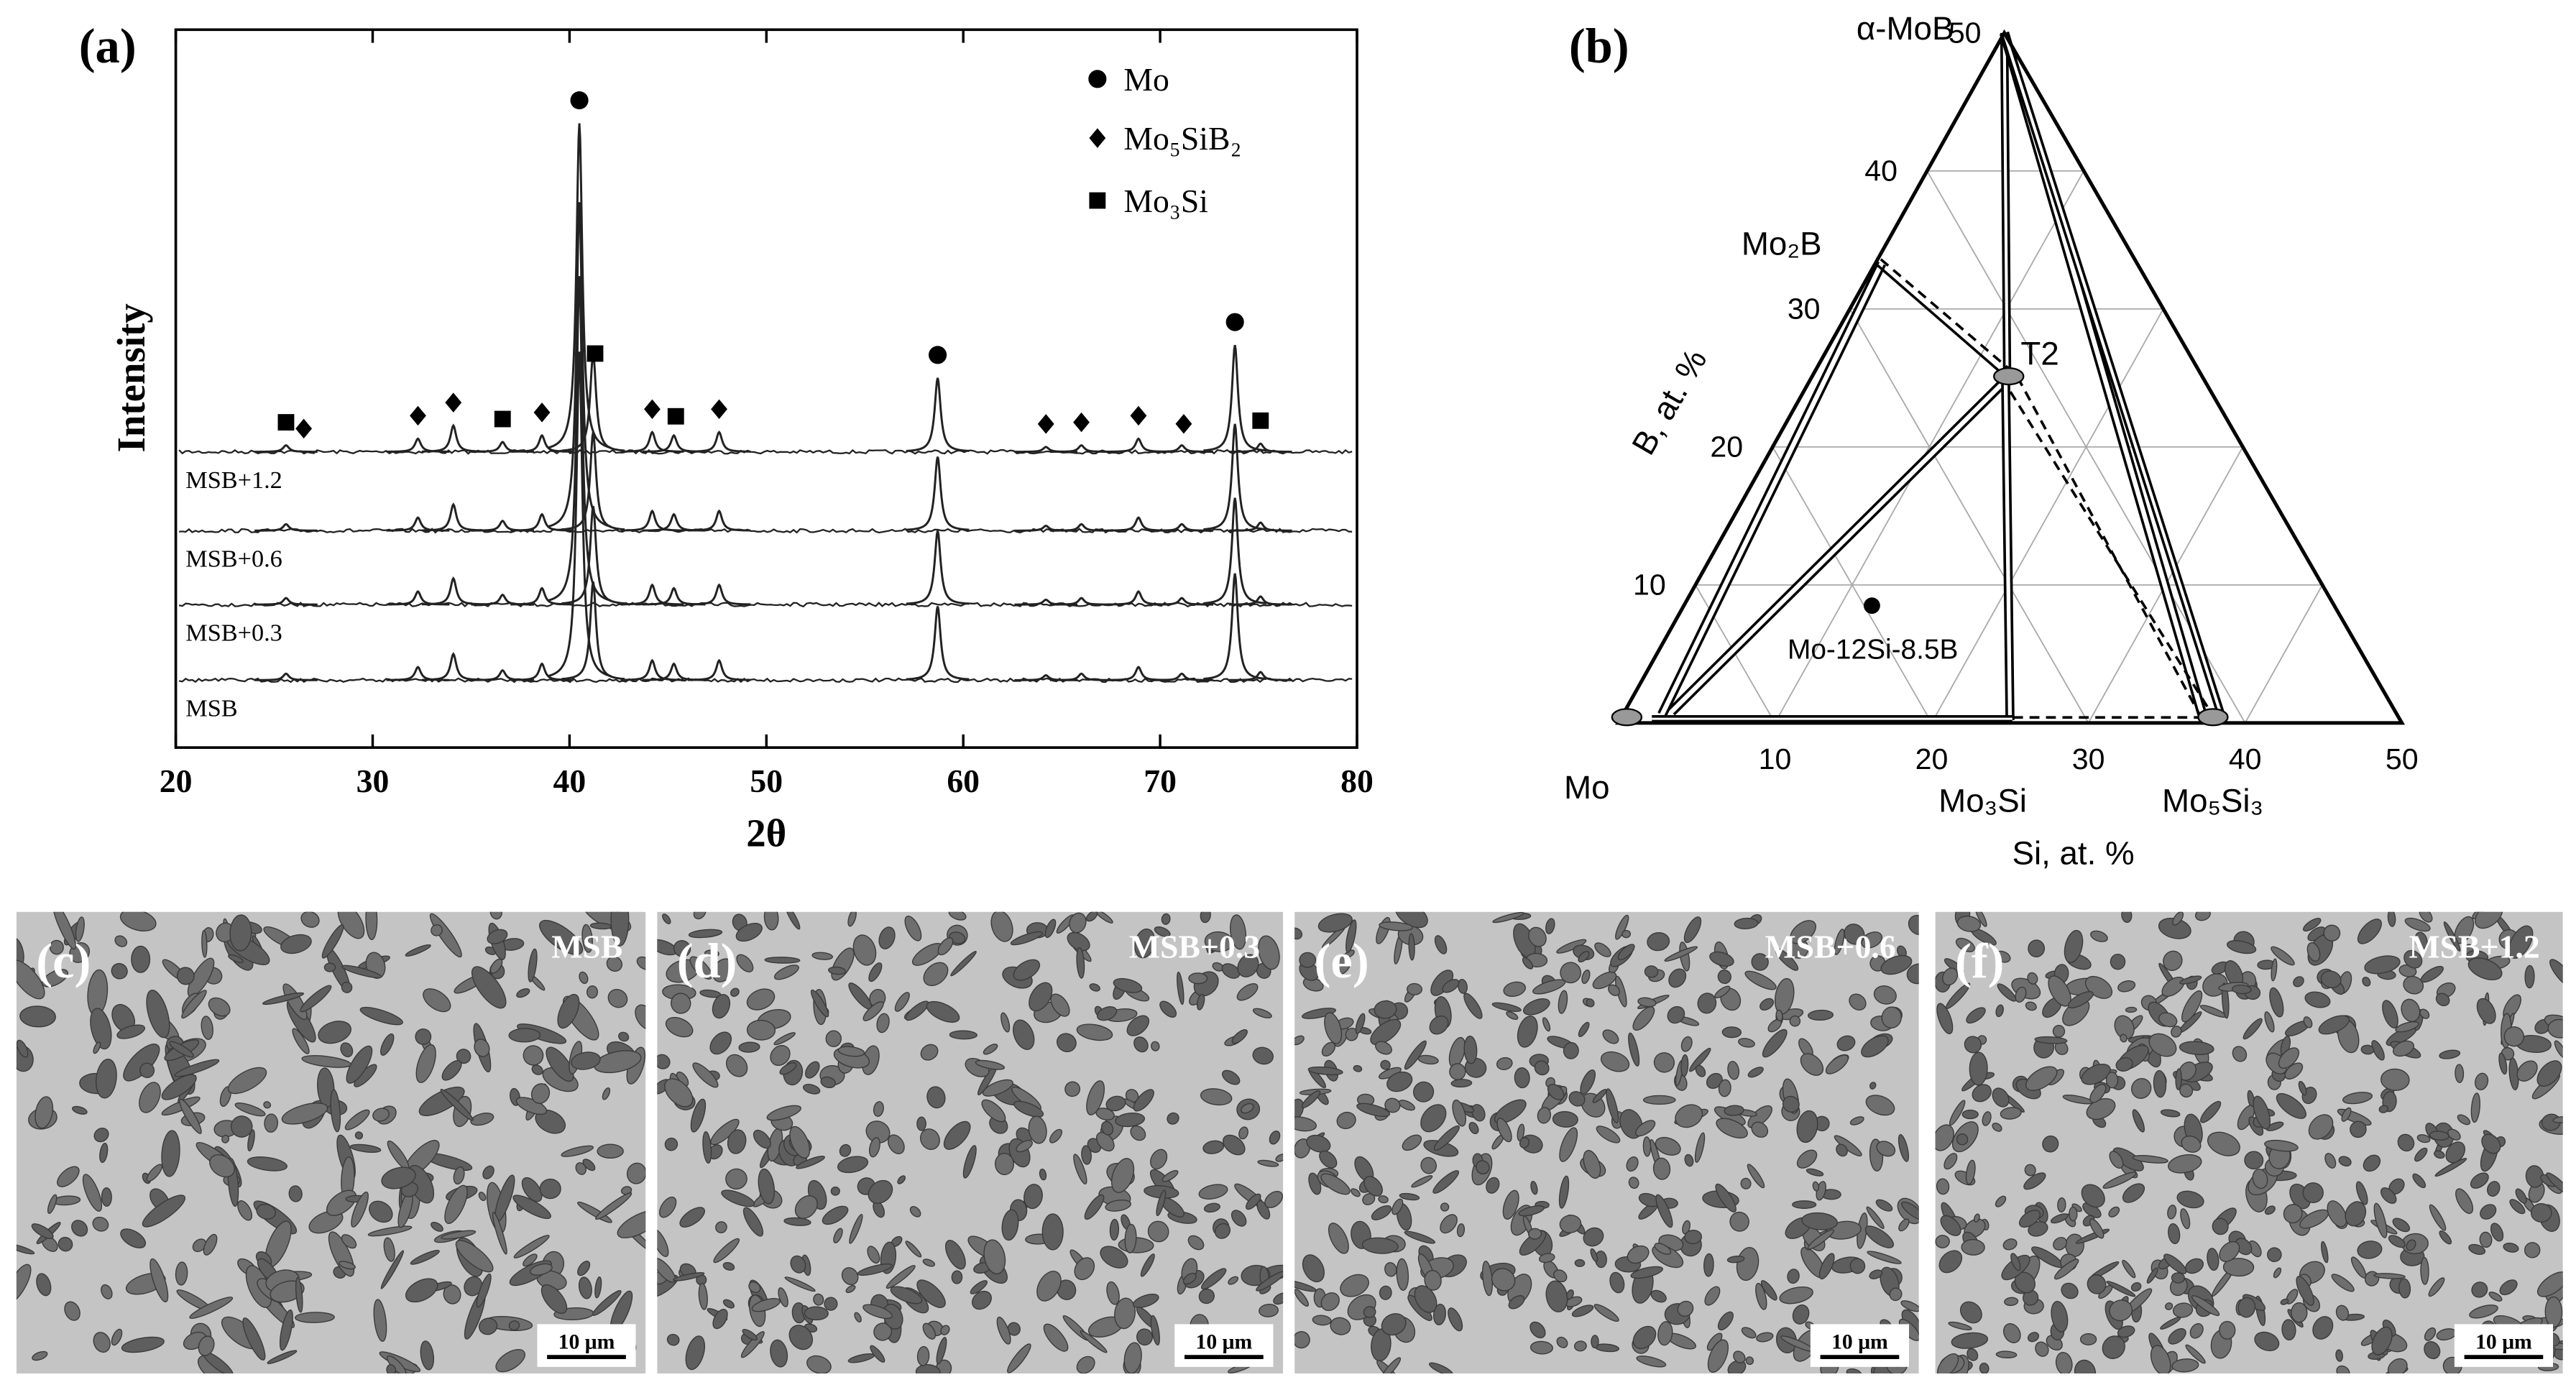 The height and width of the screenshot is (1390, 2576). Describe the element at coordinates (1357, 781) in the screenshot. I see `x-tick-label: 80` at that location.